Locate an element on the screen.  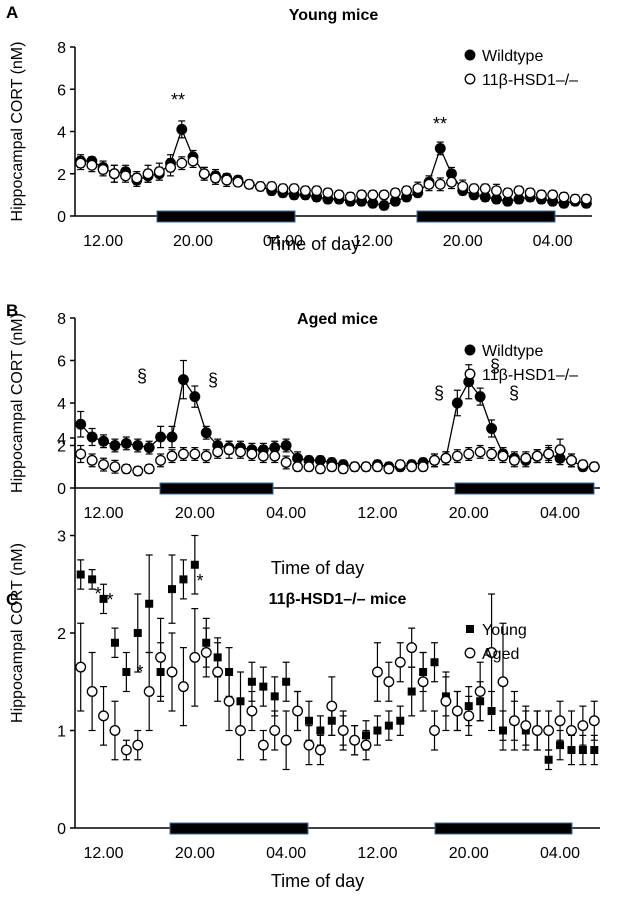
y-tick-label: 0 is located at coordinates (61, 829).